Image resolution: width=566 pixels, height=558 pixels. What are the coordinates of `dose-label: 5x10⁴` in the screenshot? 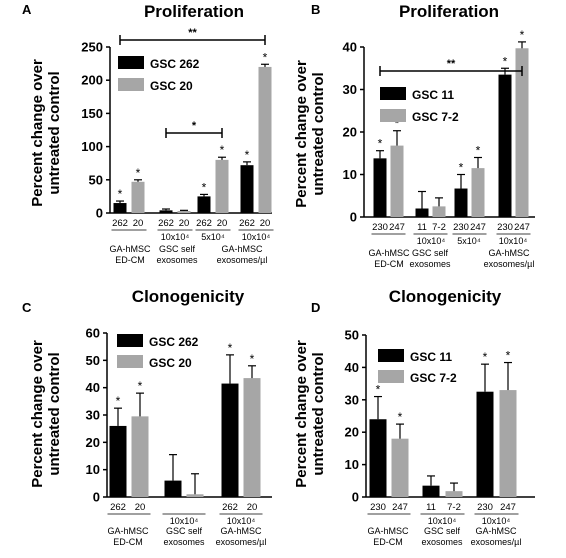 It's located at (213, 237).